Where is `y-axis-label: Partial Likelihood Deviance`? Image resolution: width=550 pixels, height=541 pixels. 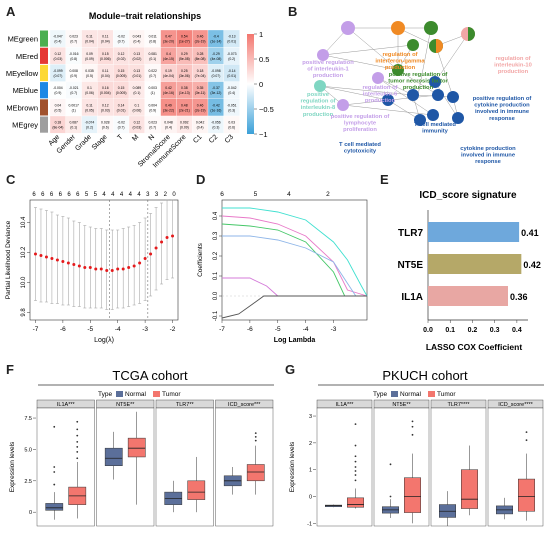
y-axis-label: Partial Likelihood Deviance is located at coordinates (8, 259).